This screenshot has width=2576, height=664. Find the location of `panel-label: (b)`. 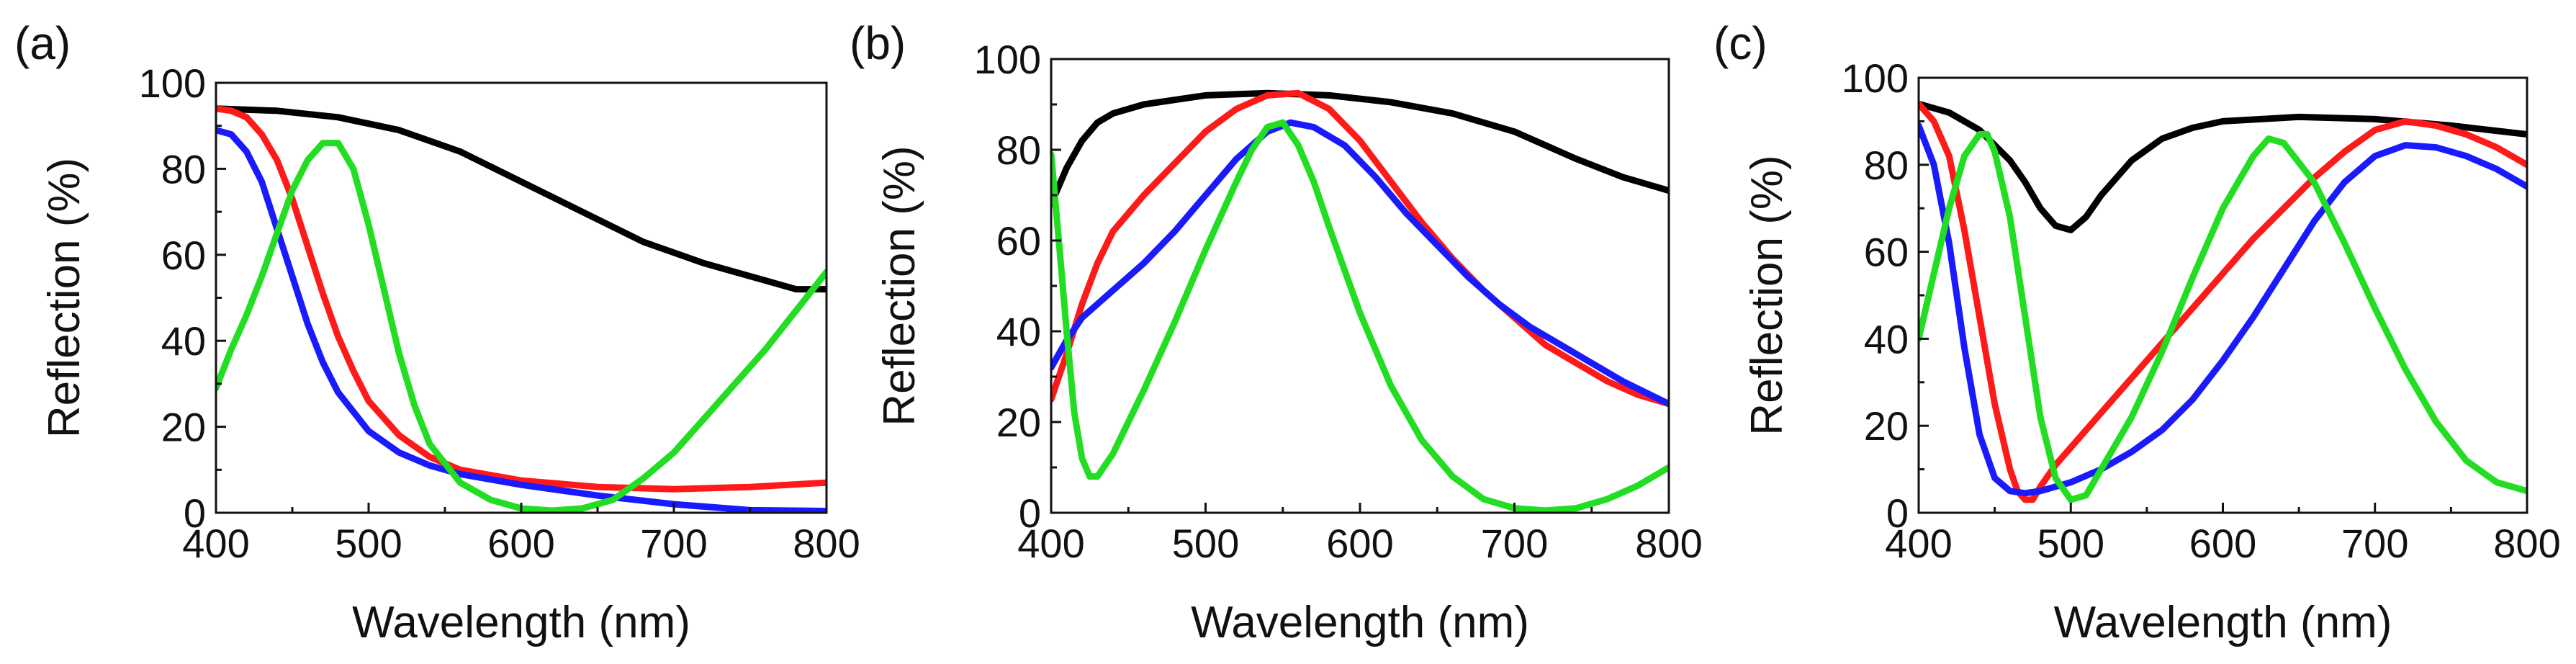

panel-label: (b) is located at coordinates (878, 43).